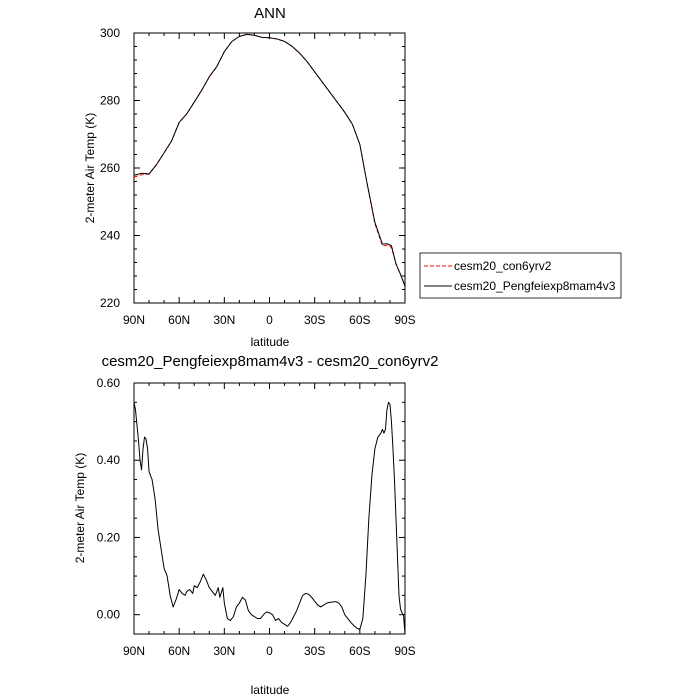 The height and width of the screenshot is (700, 700). What do you see at coordinates (134, 651) in the screenshot?
I see `bottom-x-tick-label: 90N` at bounding box center [134, 651].